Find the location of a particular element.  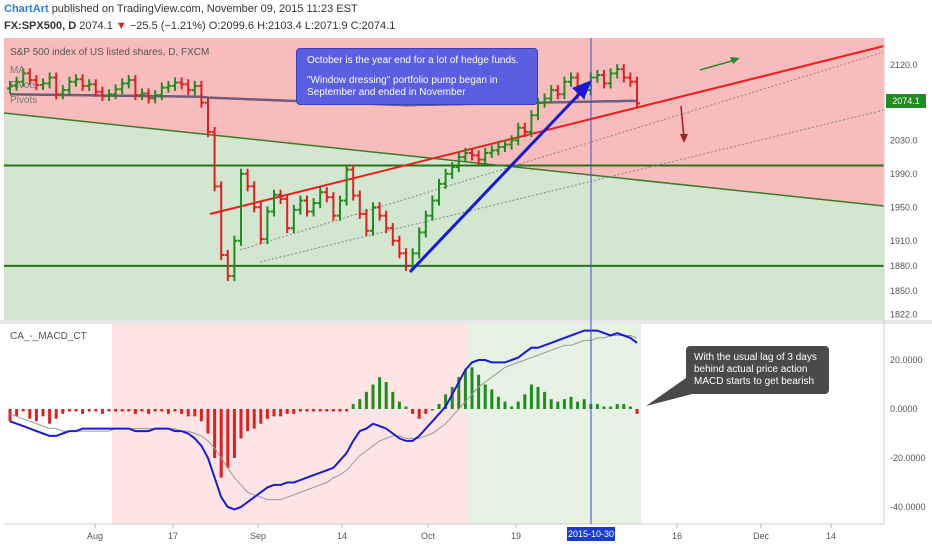

green-up-arrow-line is located at coordinates (717, 65).